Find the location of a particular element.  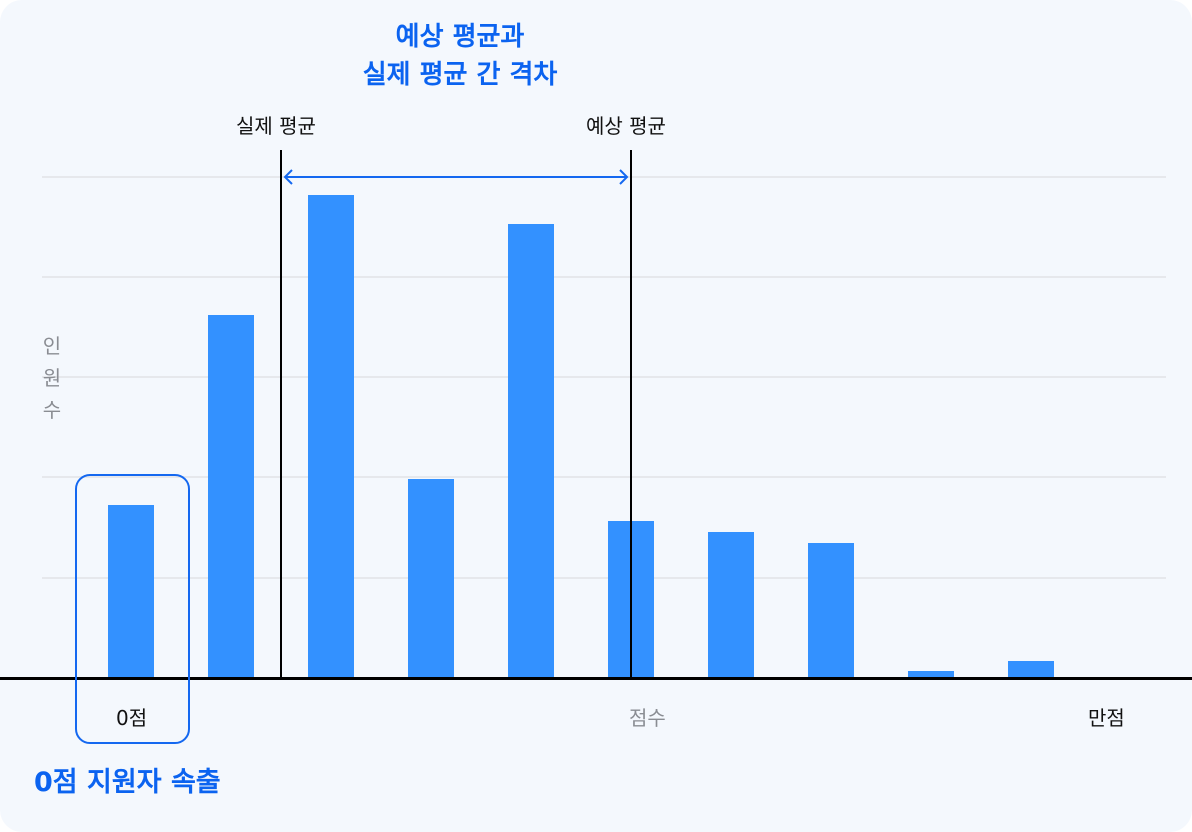

y-axis-char: 원 is located at coordinates (52, 378).